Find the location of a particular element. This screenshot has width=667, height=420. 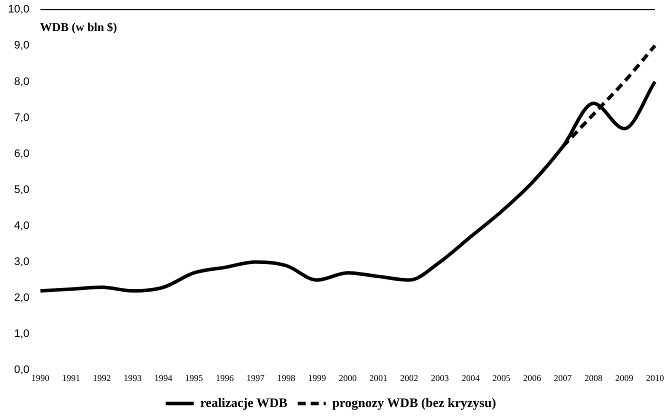

y-tick-label: 6,0 is located at coordinates (22, 154).